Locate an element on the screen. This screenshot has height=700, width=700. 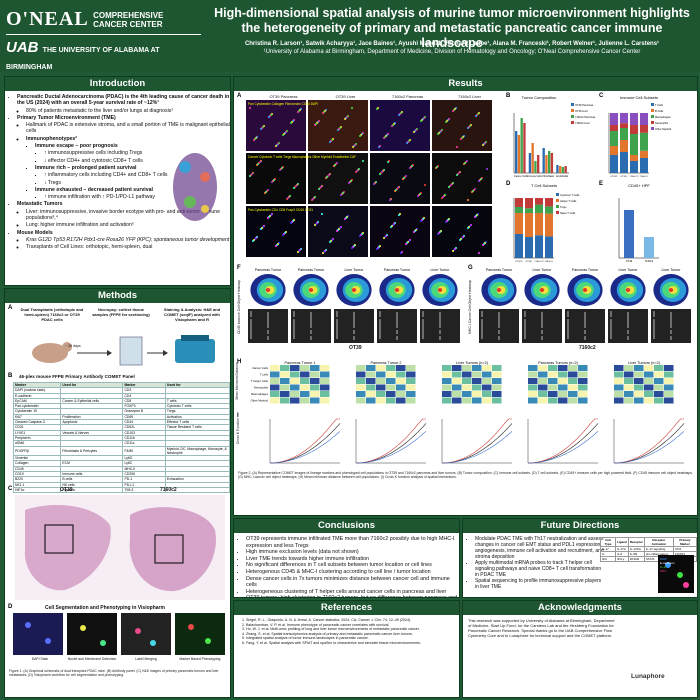
chart-b-tick: Endothelial is located at coordinates (562, 176).